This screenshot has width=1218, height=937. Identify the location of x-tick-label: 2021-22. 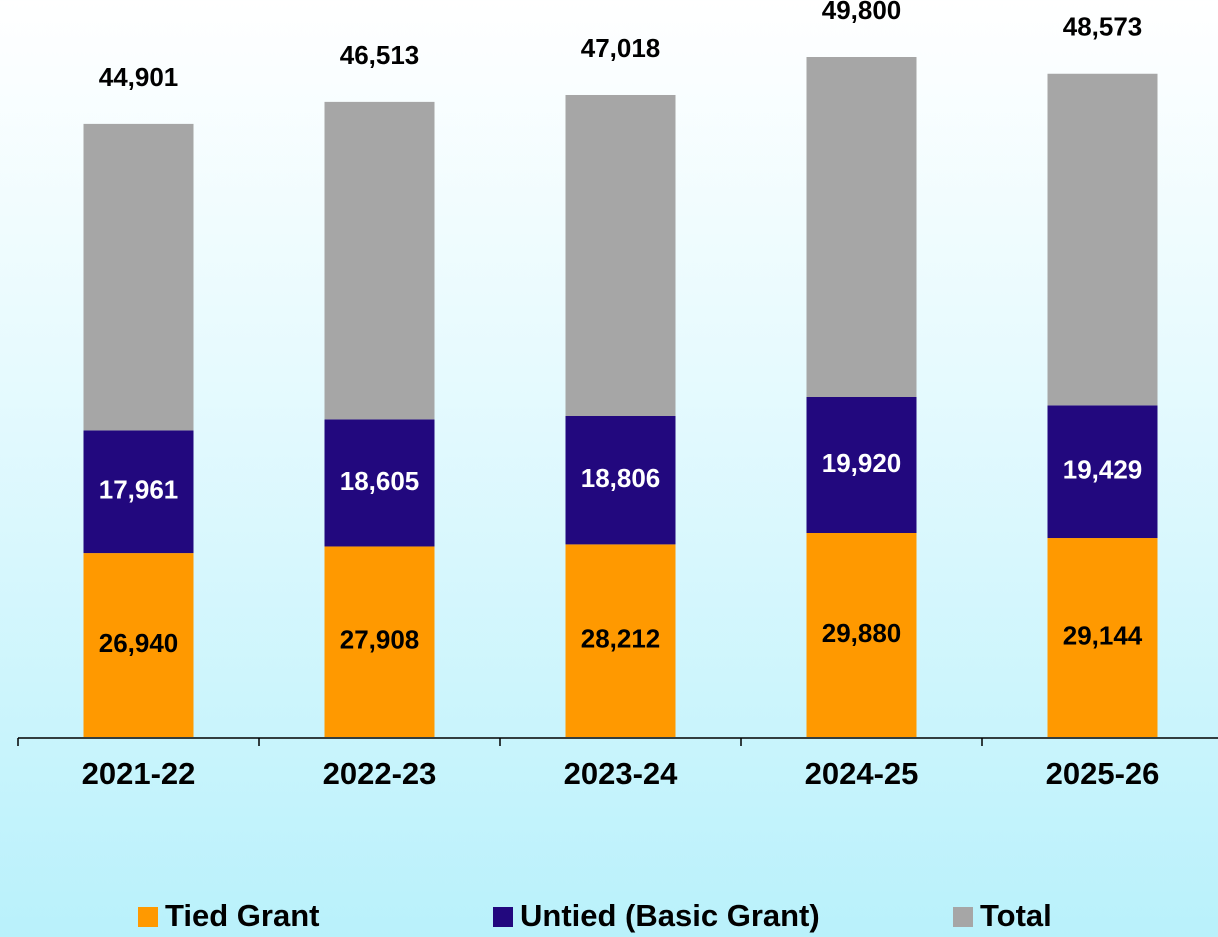
(139, 773).